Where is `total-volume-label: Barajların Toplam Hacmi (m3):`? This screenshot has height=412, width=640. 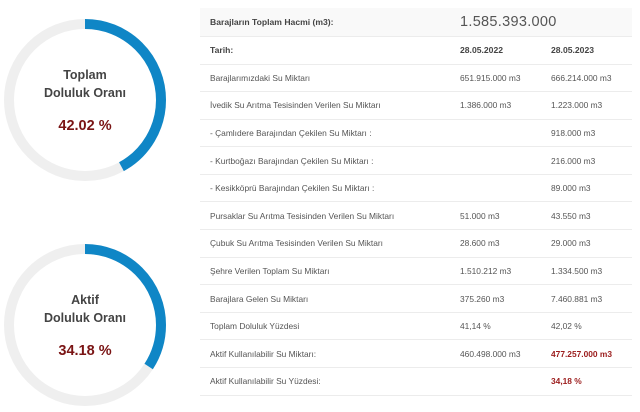 total-volume-label: Barajların Toplam Hacmi (m3): is located at coordinates (325, 22).